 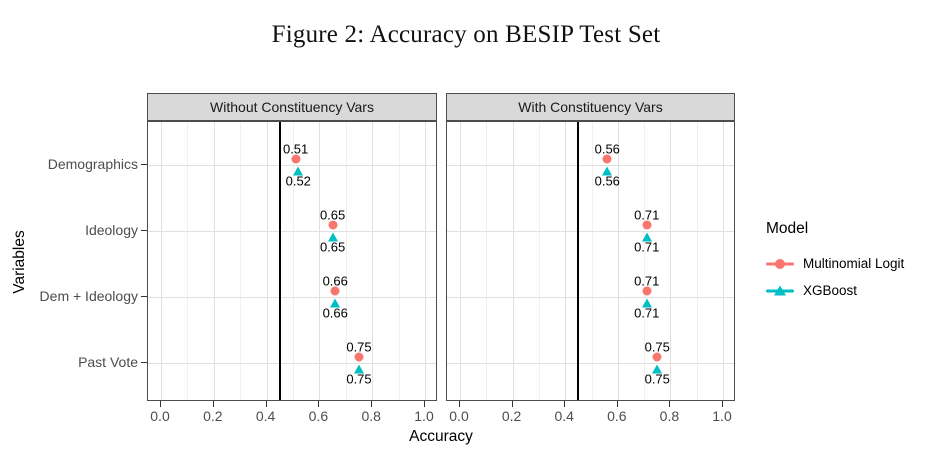 I want to click on value-label: 0.66, so click(x=335, y=313).